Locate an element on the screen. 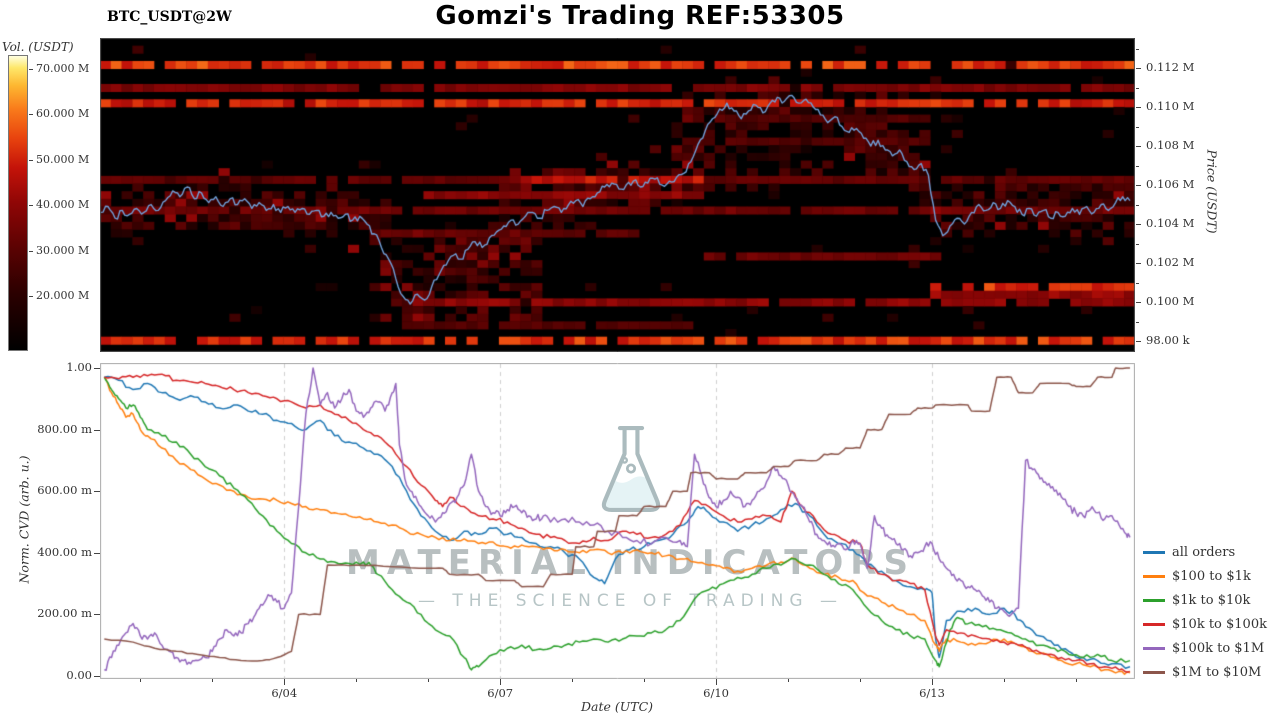  legend-item: $1k to $10k is located at coordinates (1205, 600).